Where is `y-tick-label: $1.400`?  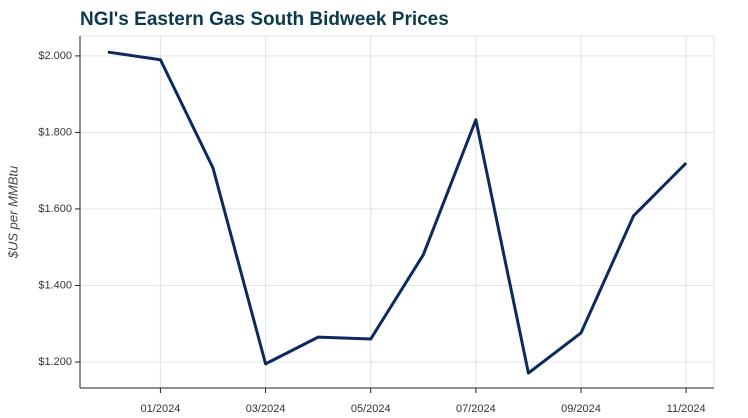 y-tick-label: $1.400 is located at coordinates (55, 285).